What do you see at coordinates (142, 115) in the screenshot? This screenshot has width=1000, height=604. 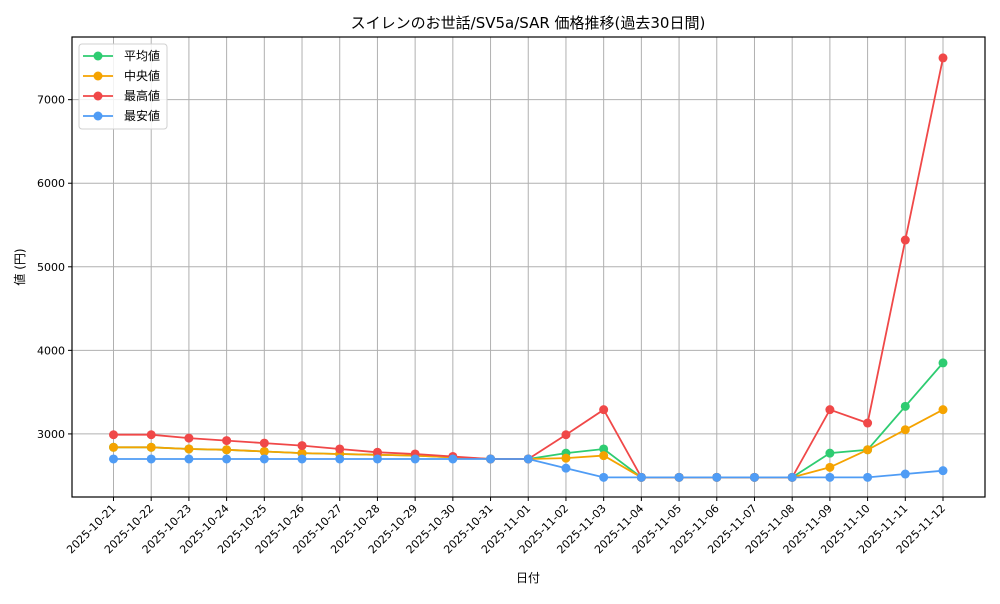 I see `legend-label: 最安値` at bounding box center [142, 115].